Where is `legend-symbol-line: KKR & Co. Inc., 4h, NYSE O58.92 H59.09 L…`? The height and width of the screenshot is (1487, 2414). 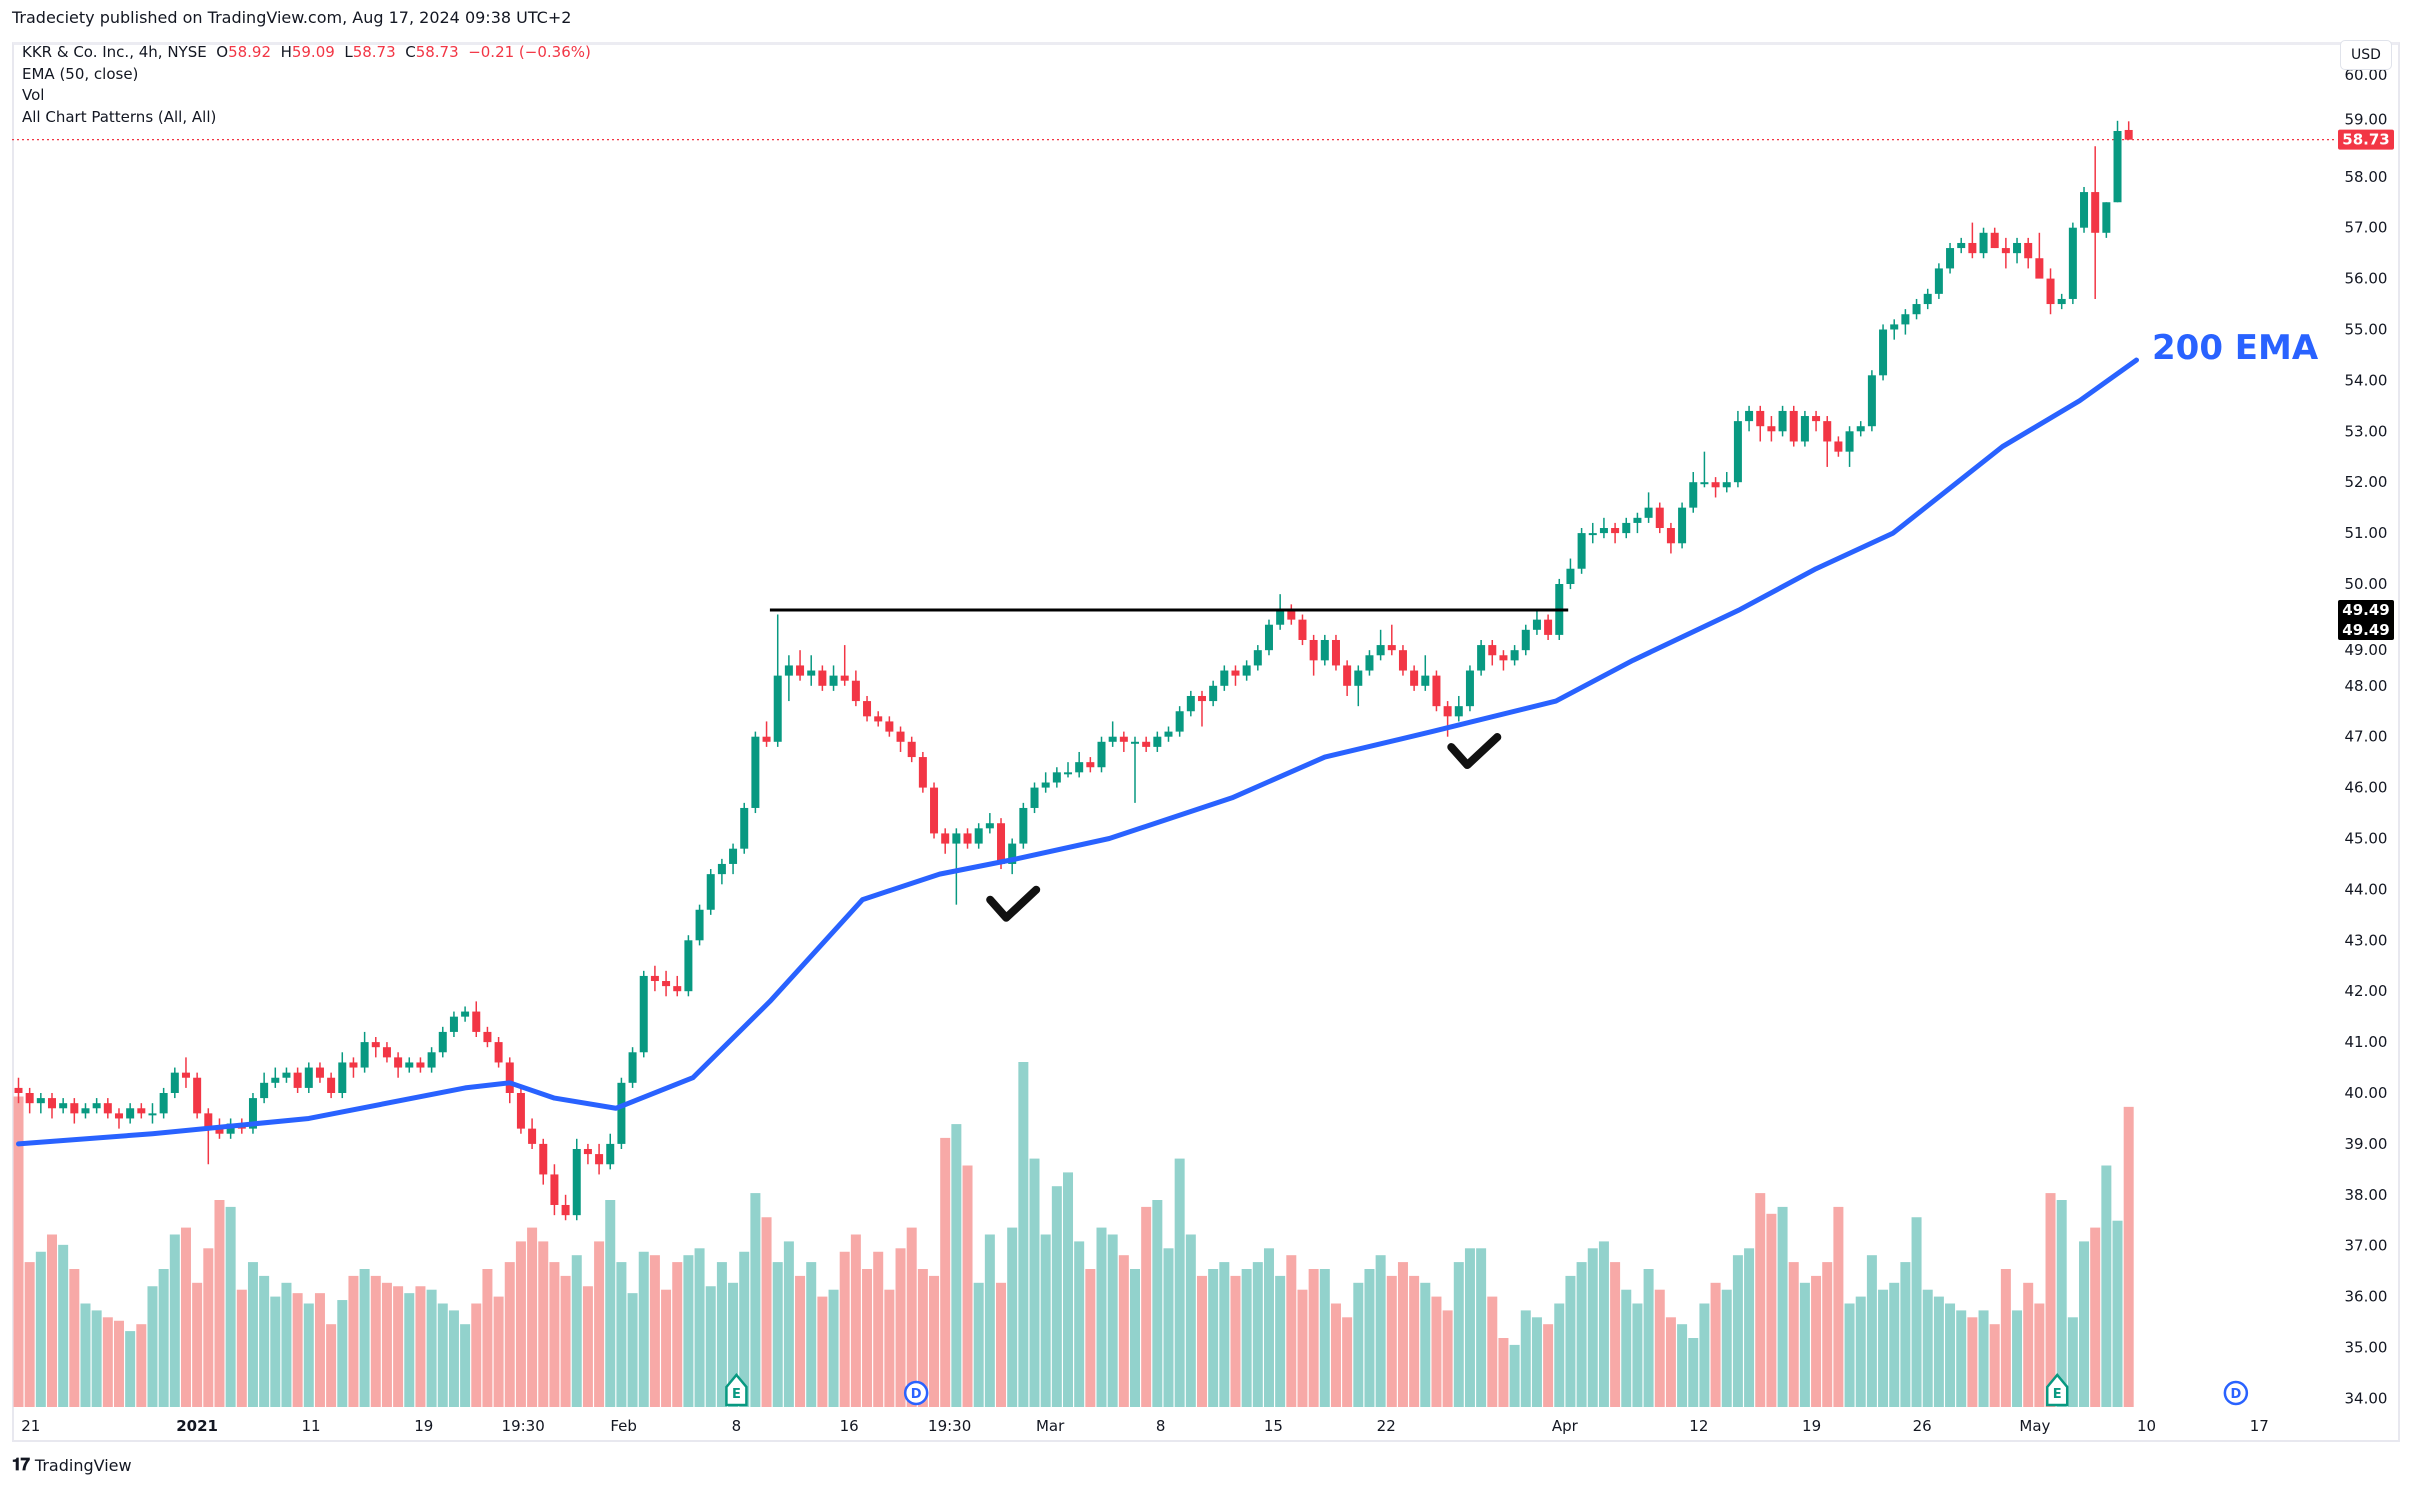 legend-symbol-line: KKR & Co. Inc., 4h, NYSE O58.92 H59.09 L… is located at coordinates (306, 53).